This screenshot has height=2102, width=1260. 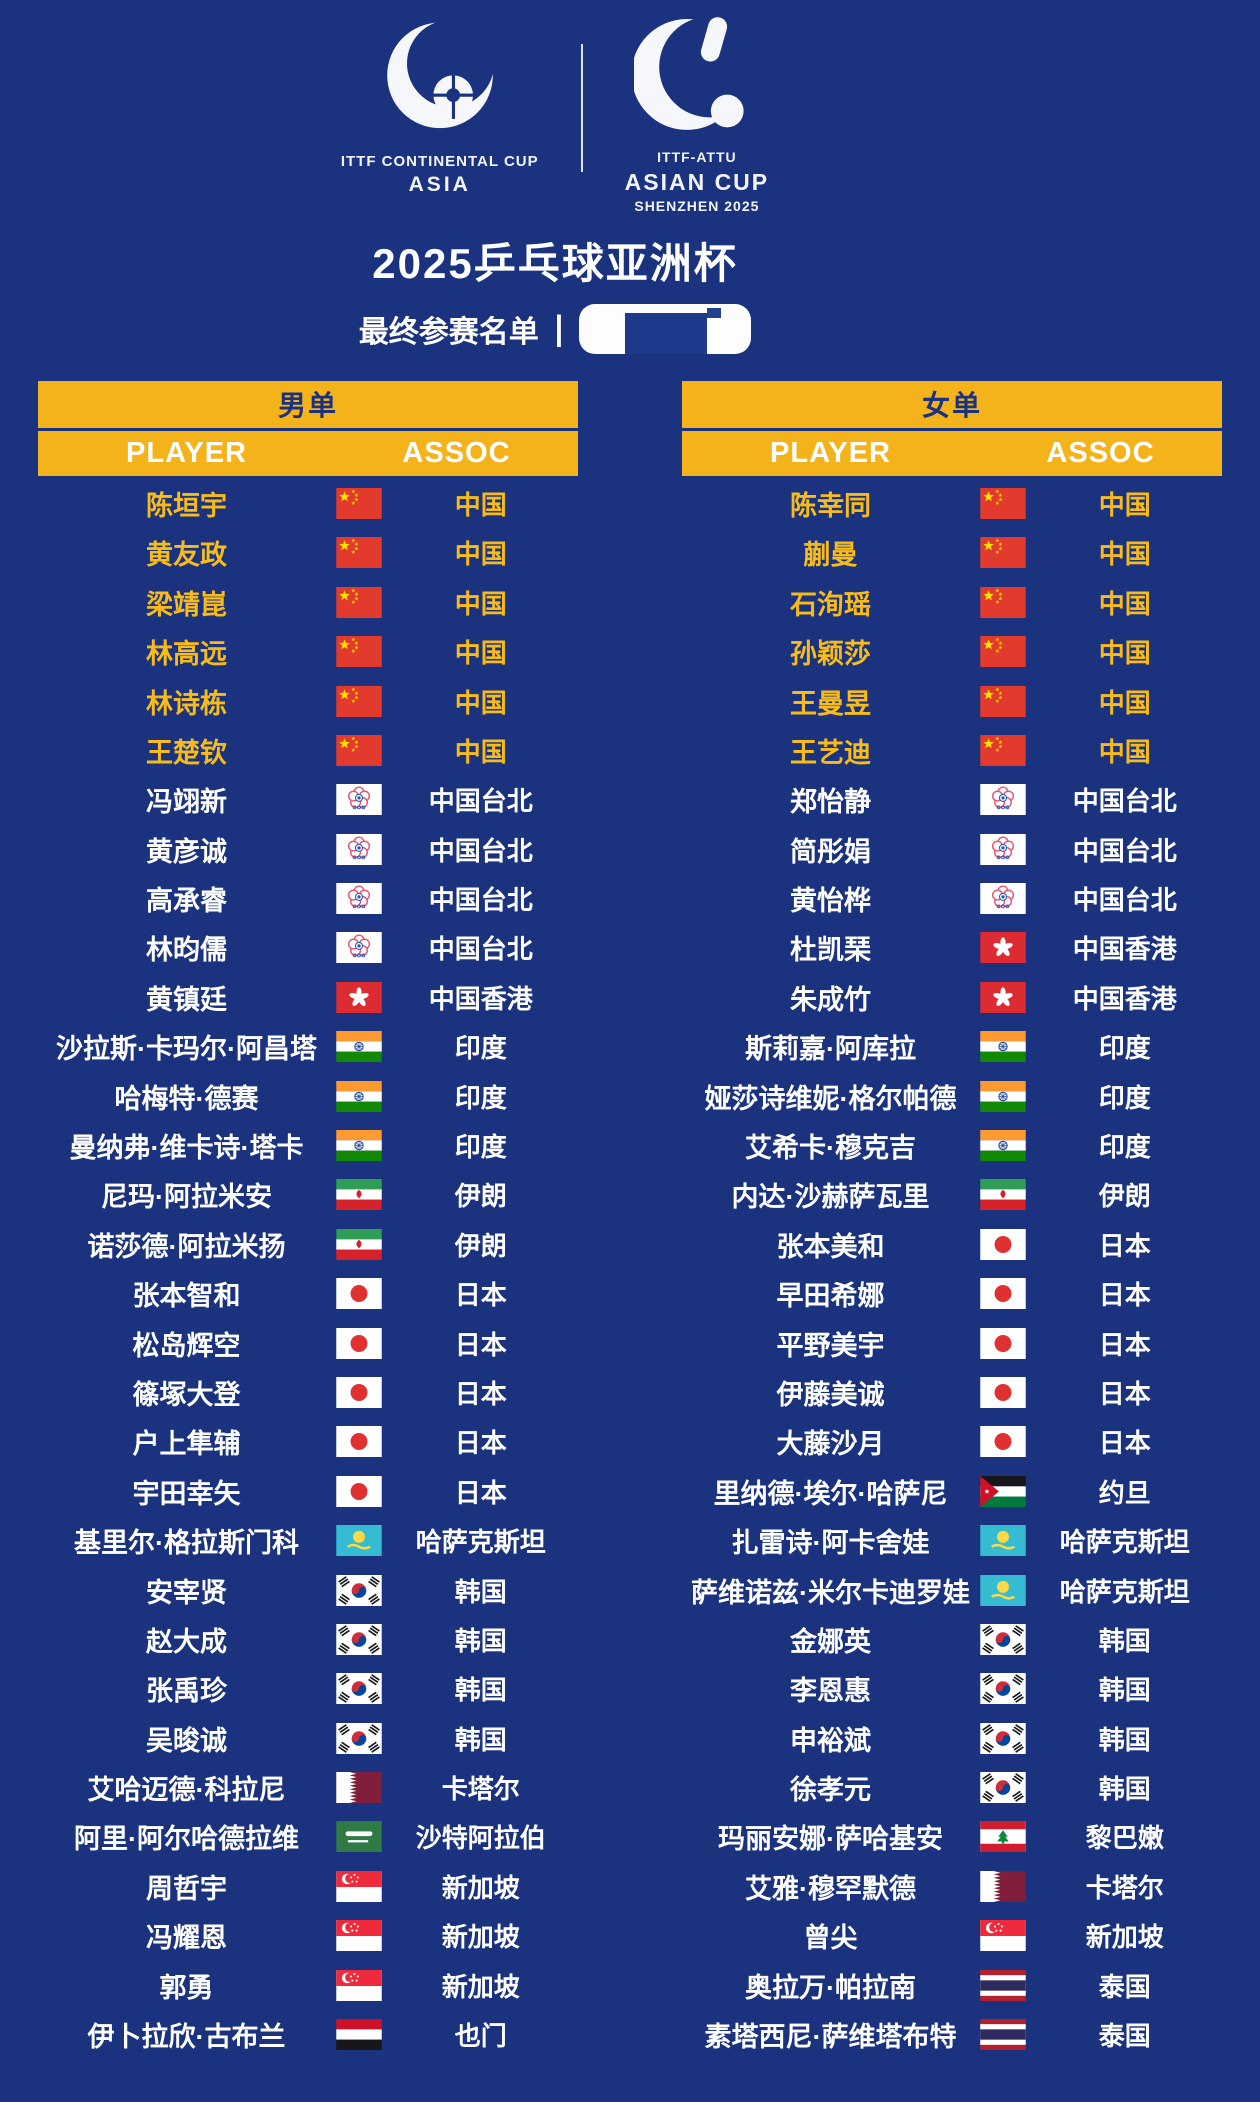 What do you see at coordinates (952, 799) in the screenshot?
I see `player-row: 郑怡静 中国台北` at bounding box center [952, 799].